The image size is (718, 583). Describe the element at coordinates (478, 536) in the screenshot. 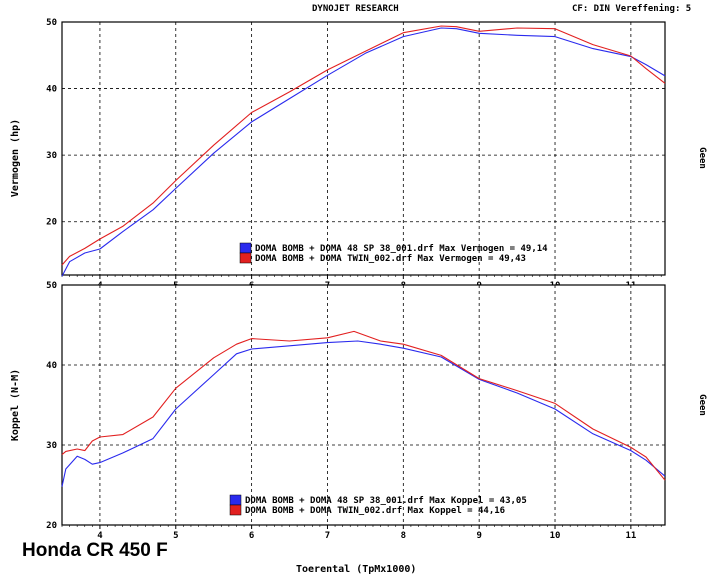

I see `x-tick-label: 9` at that location.